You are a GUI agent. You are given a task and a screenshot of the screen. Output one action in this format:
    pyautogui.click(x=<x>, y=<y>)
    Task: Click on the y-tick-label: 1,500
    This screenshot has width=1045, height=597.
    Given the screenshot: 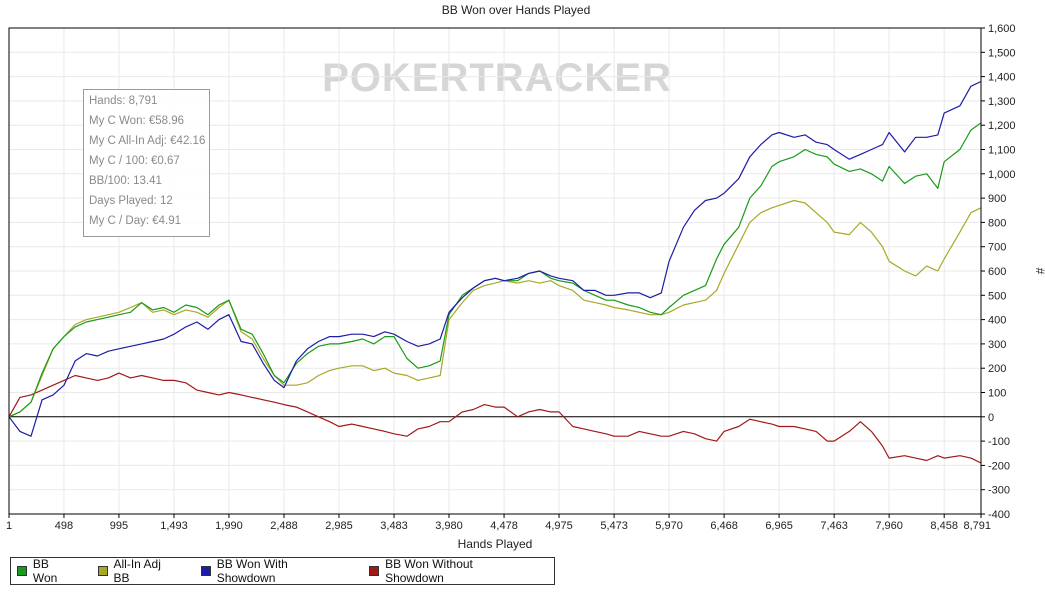 What is the action you would take?
    pyautogui.click(x=1002, y=53)
    